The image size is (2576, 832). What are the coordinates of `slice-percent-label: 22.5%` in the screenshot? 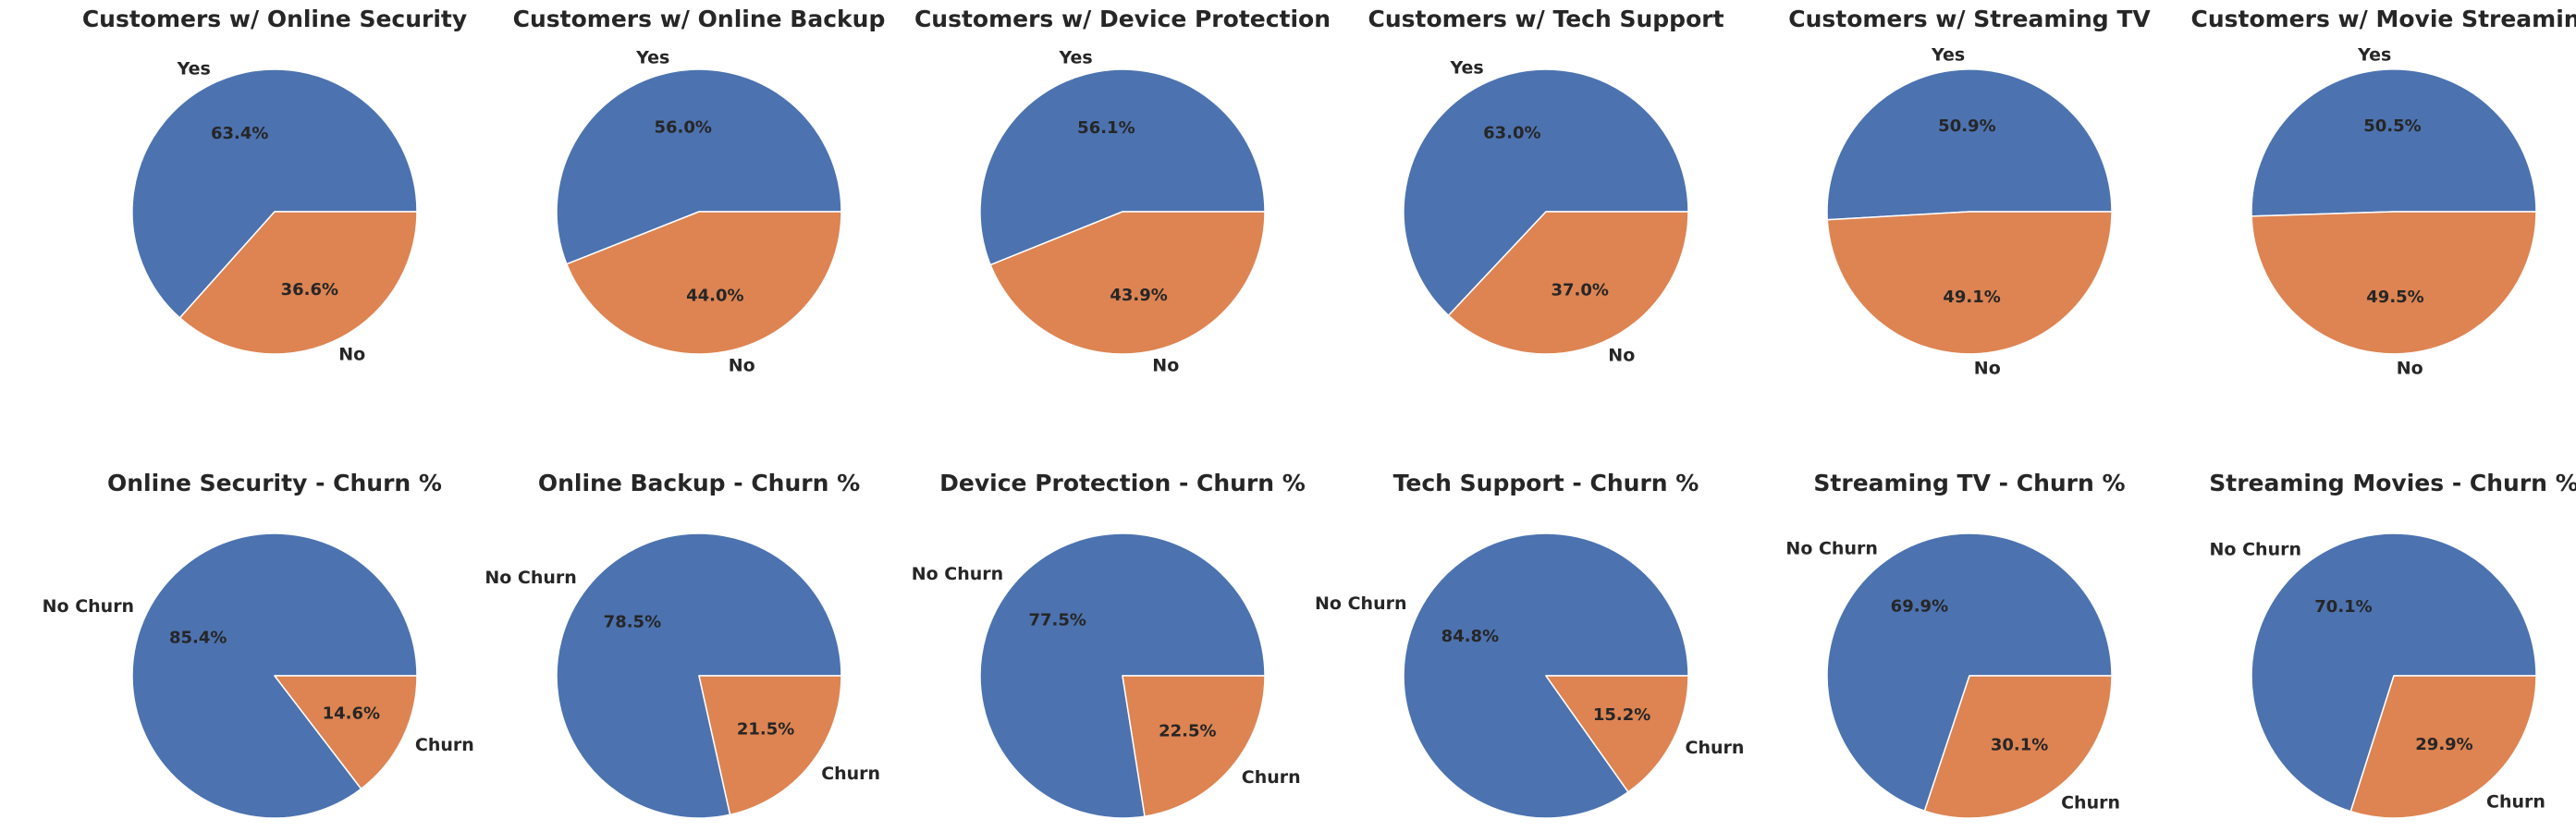 It's located at (1187, 731).